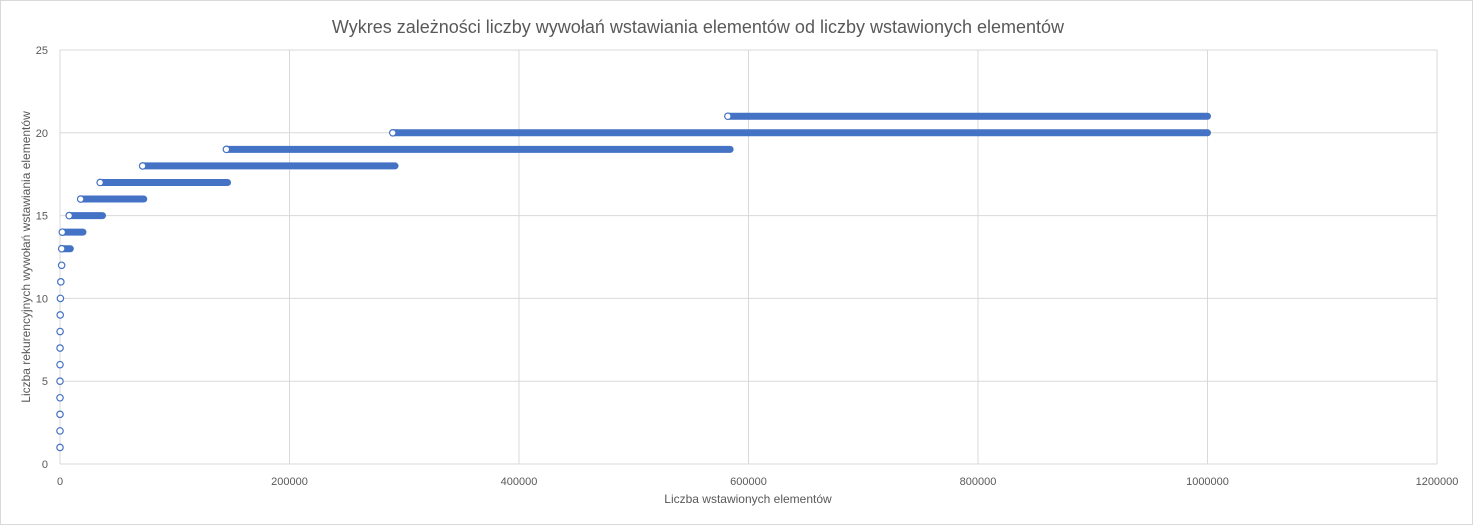  I want to click on y-tick-label: 25, so click(42, 51).